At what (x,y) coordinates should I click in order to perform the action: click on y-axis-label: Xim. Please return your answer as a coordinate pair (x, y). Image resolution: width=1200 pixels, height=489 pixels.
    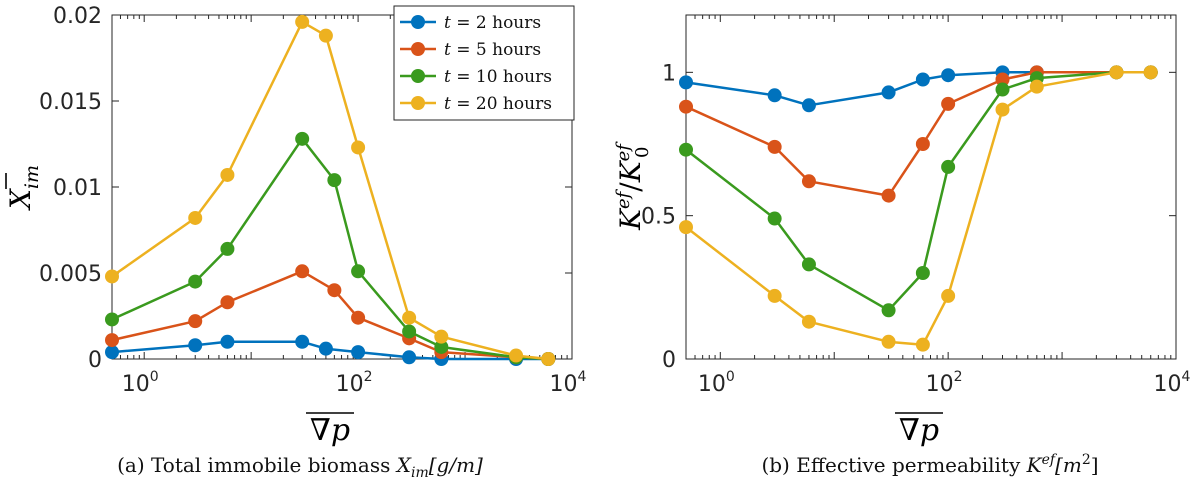
    Looking at the image, I should click on (23, 188).